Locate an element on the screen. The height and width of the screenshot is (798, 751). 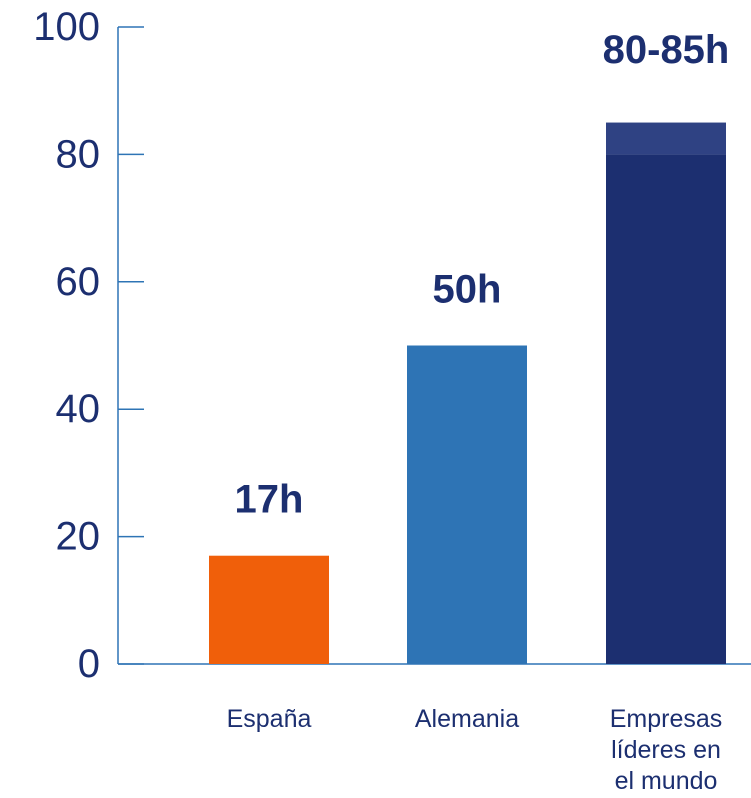
category-label: Empresas líderes en el mundo is located at coordinates (666, 750).